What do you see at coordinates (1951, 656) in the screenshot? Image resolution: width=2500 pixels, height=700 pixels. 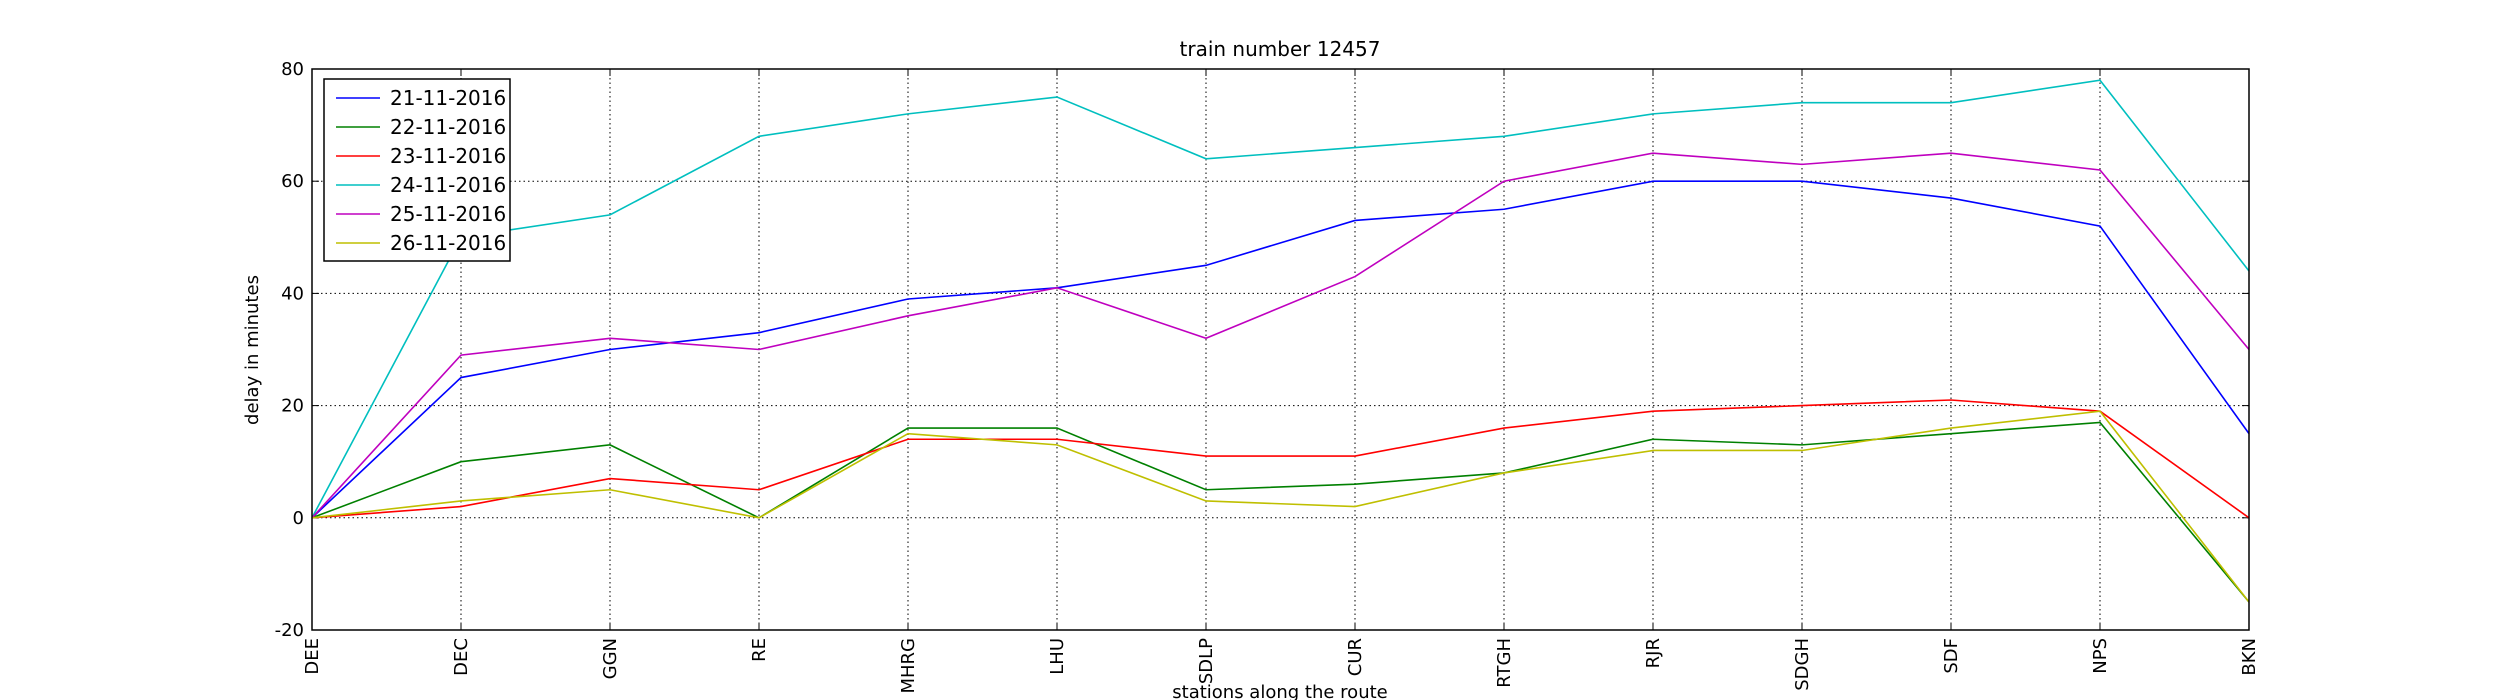 I see `x-tick-label: SDF` at bounding box center [1951, 656].